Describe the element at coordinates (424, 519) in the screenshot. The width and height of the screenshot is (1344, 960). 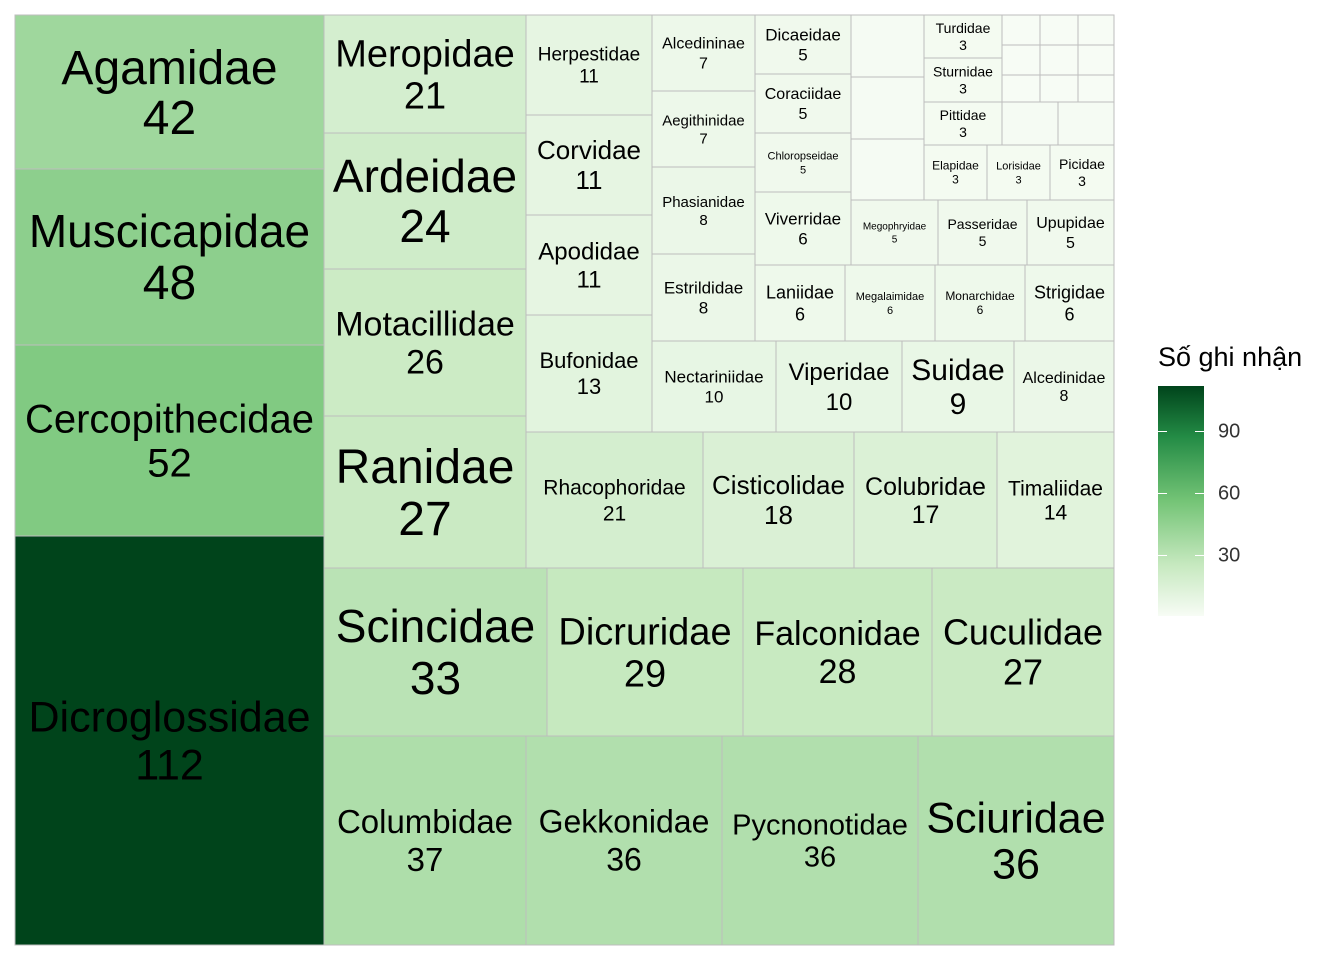
I see `treemap-value-ranidae: 27` at that location.